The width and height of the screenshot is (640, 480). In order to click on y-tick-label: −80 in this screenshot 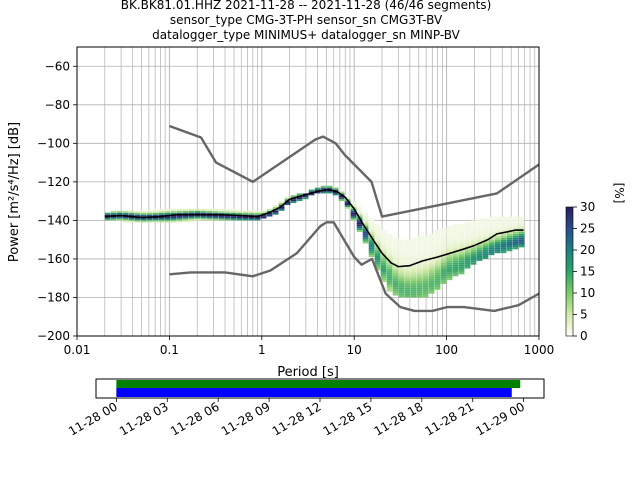, I will do `click(57, 105)`.